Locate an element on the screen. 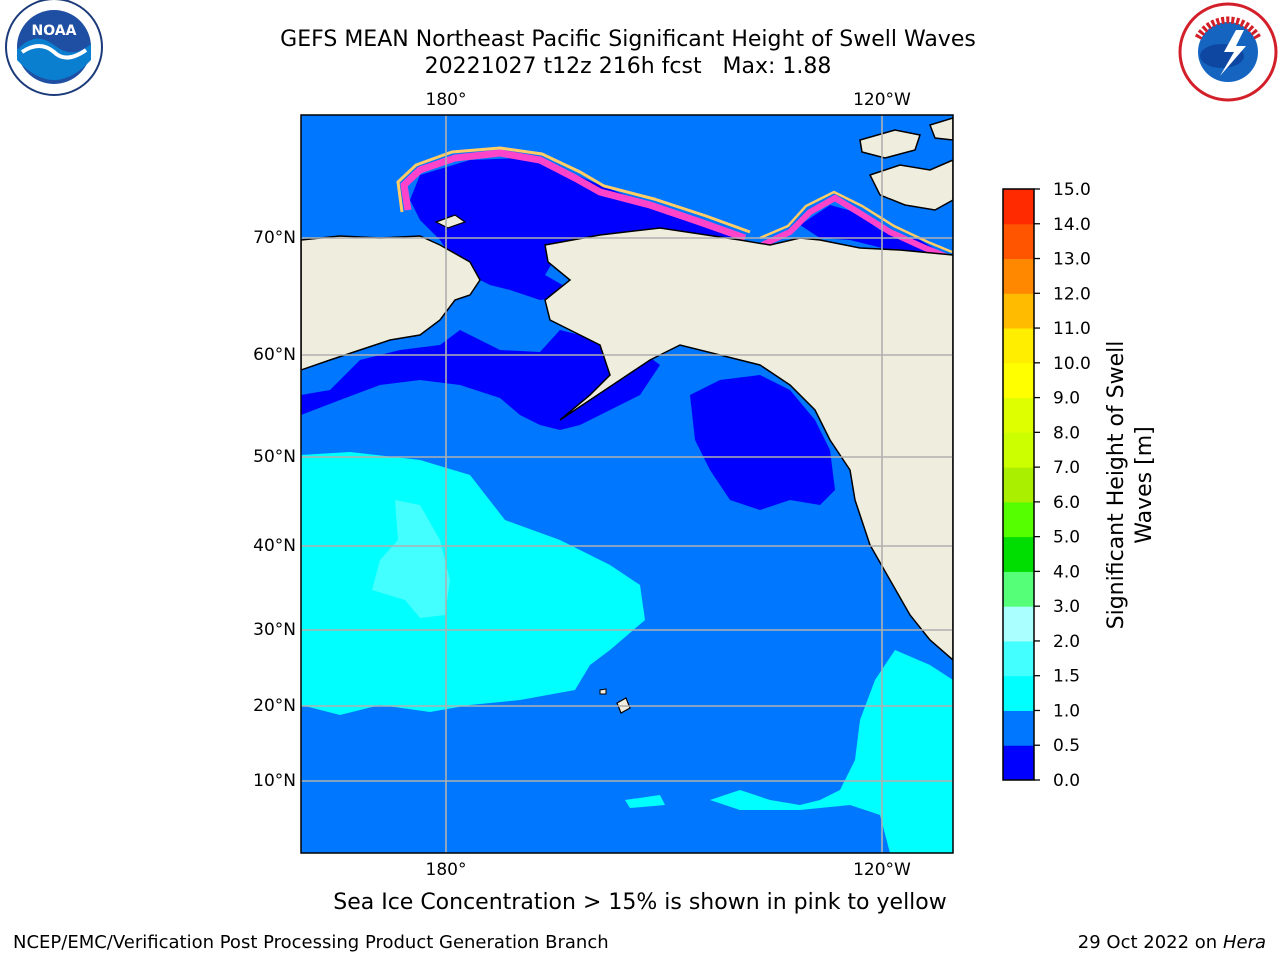  lat-label-60n: 60°N is located at coordinates (274, 355).